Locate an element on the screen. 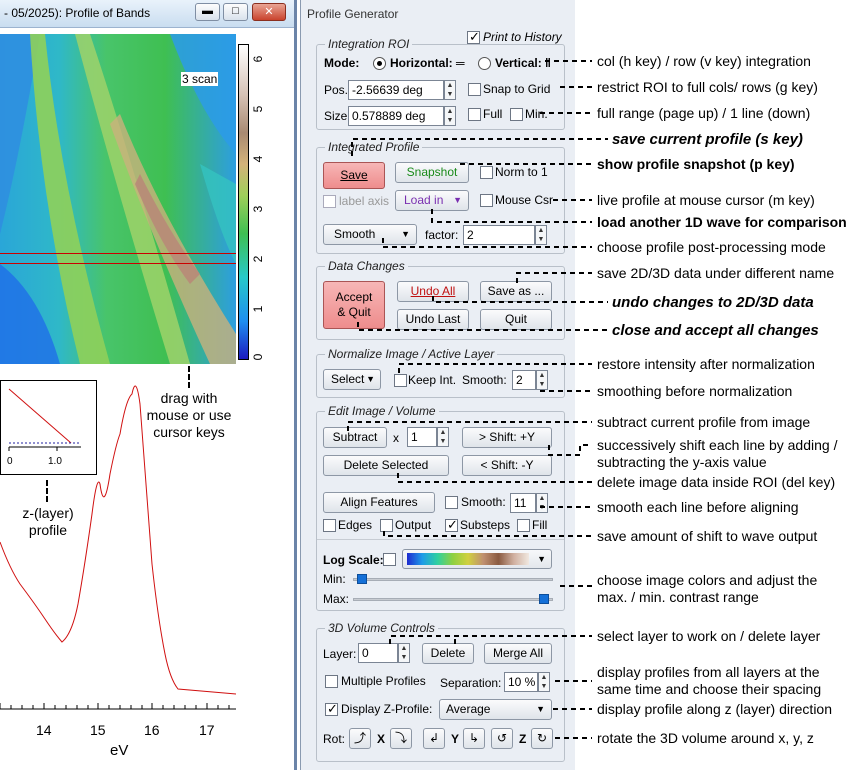  rotate-x-ccw-button: ⤴ is located at coordinates (360, 738).